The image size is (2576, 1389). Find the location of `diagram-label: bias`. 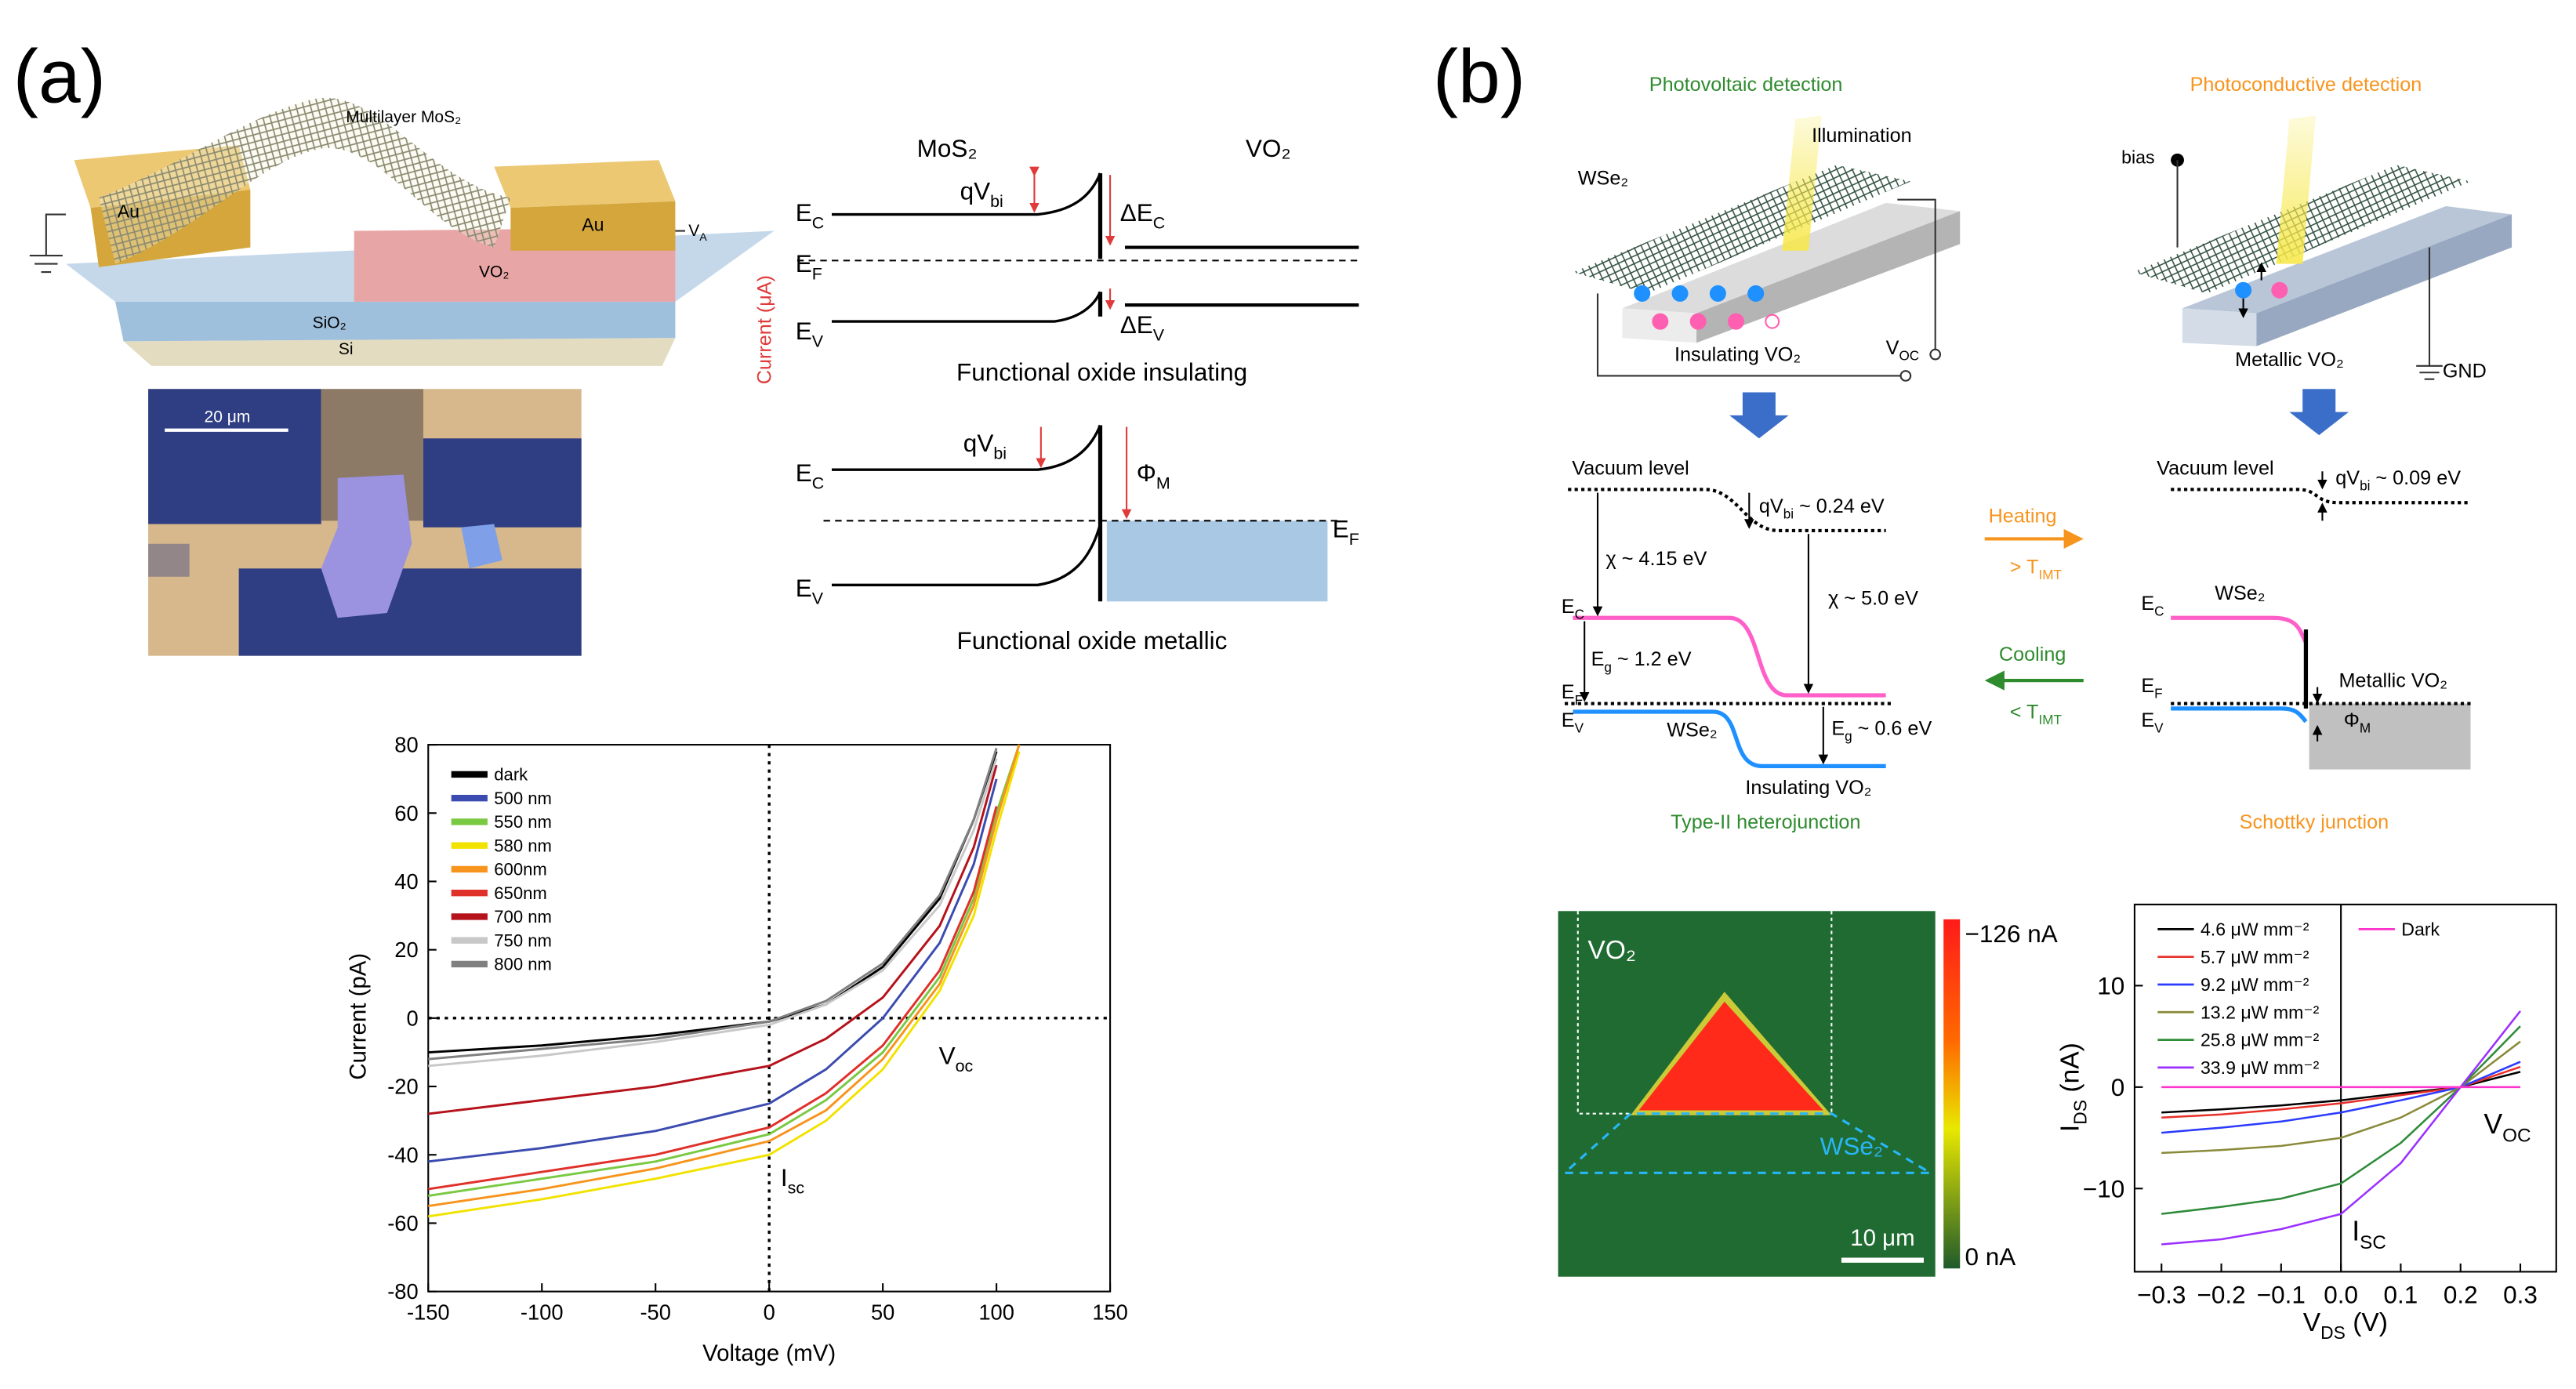

diagram-label: bias is located at coordinates (2137, 157).